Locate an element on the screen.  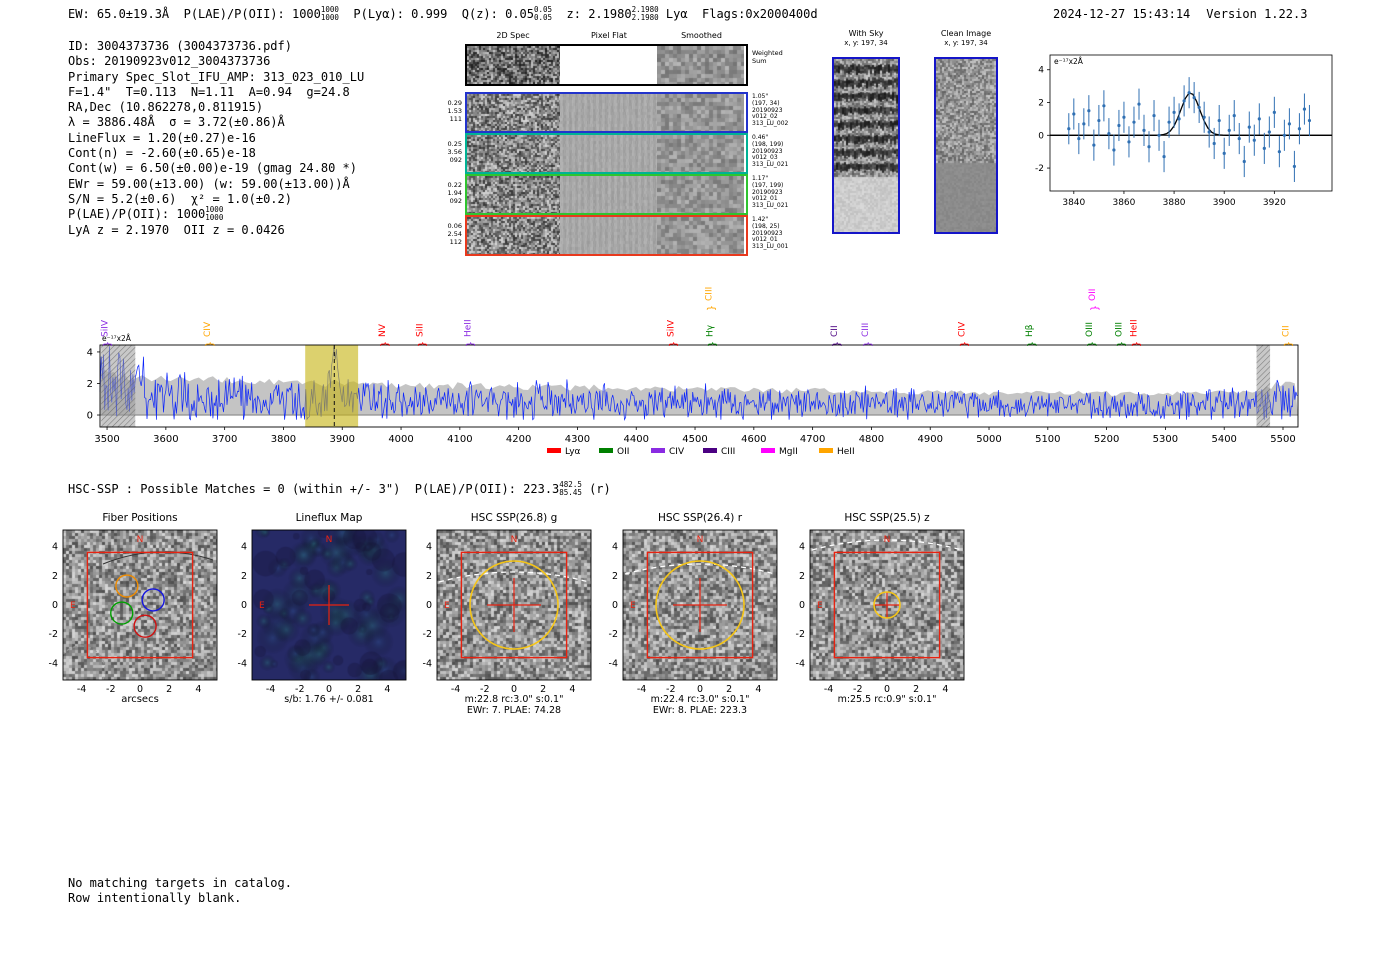
svg-text: 3500 is located at coordinates (106, 439).